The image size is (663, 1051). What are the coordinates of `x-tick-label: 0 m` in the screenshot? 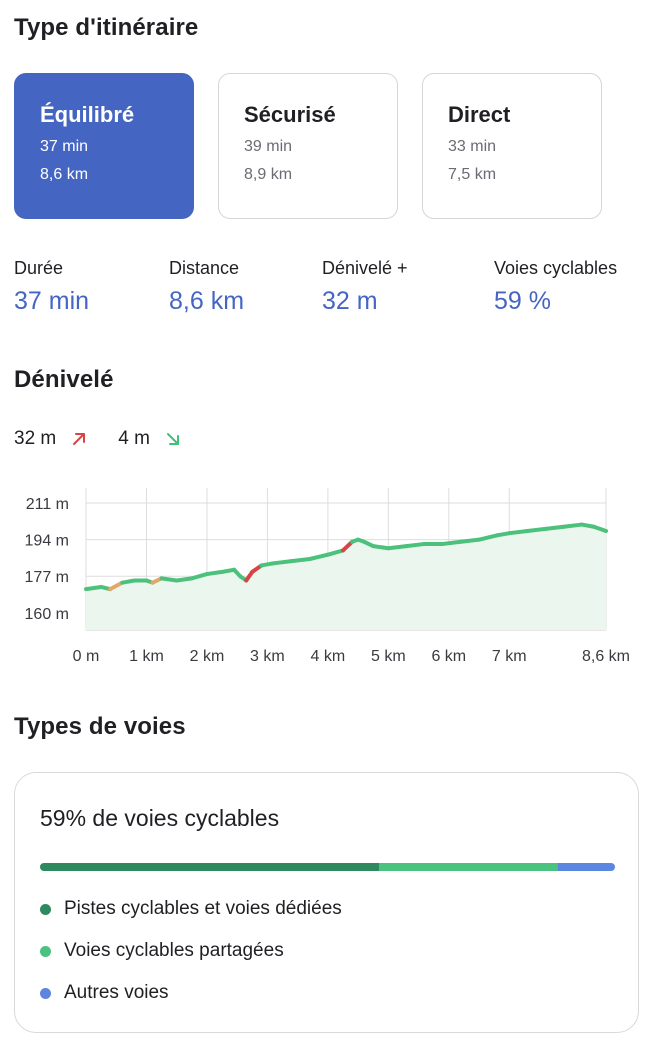 It's located at (86, 656).